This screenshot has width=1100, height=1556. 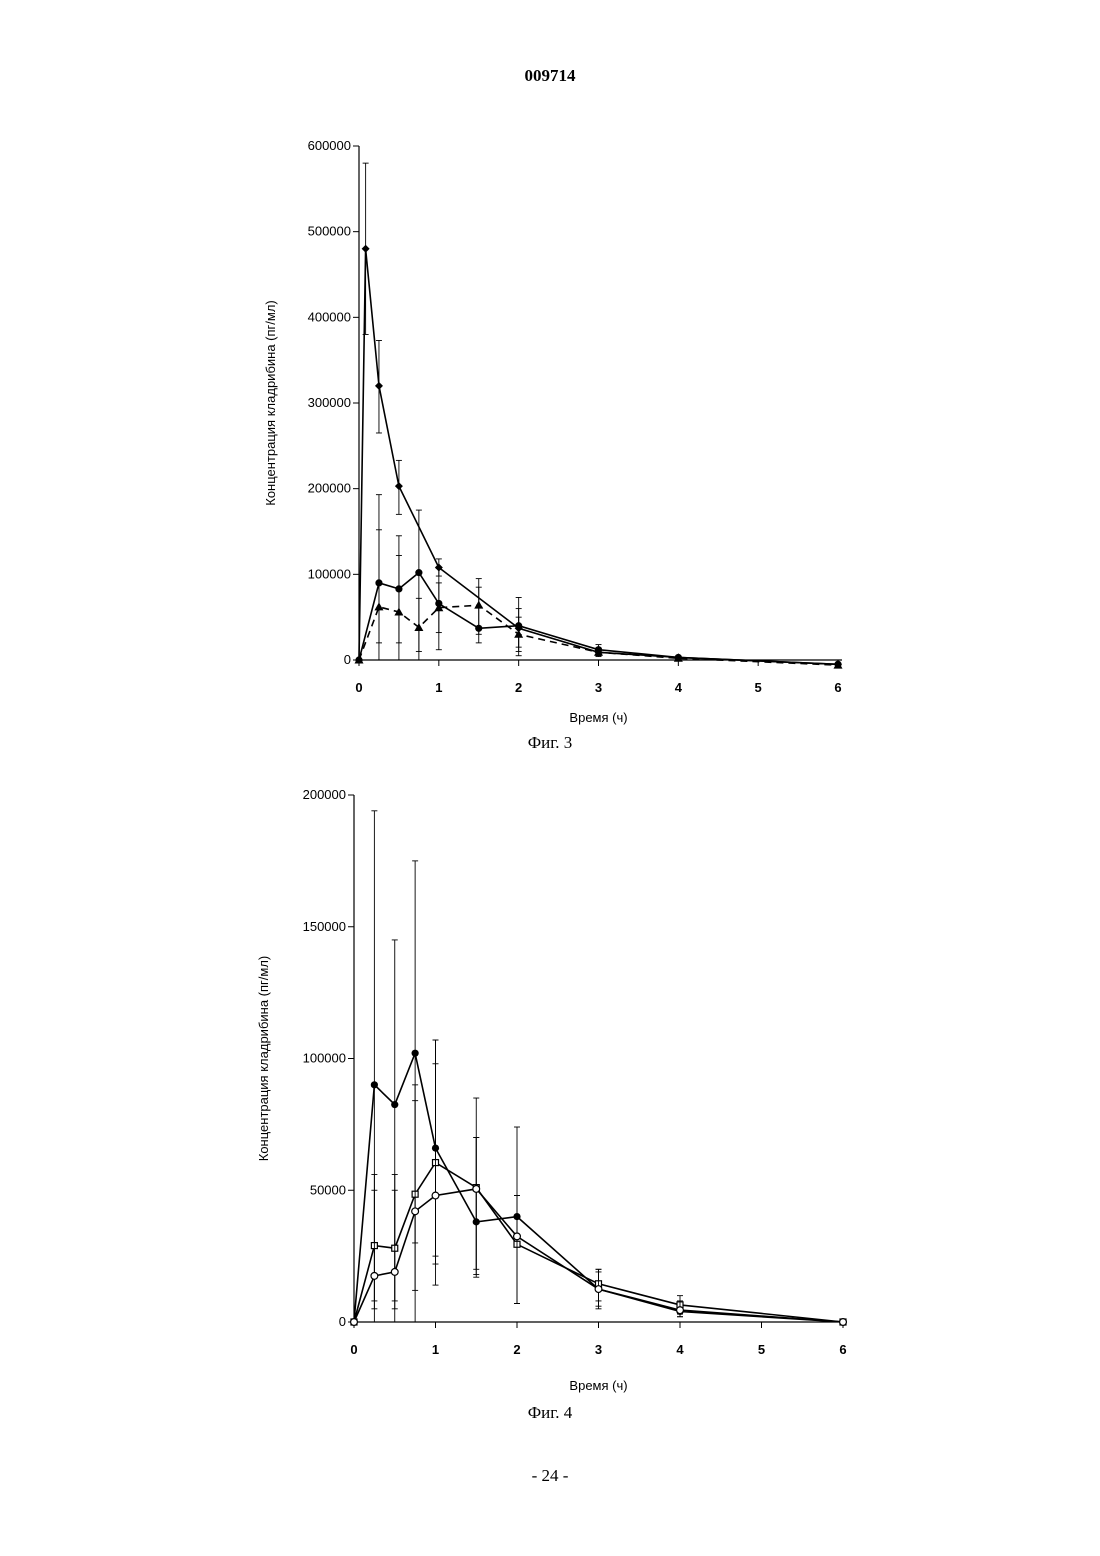 What do you see at coordinates (324, 1058) in the screenshot?
I see `y-tick-label: 100000` at bounding box center [324, 1058].